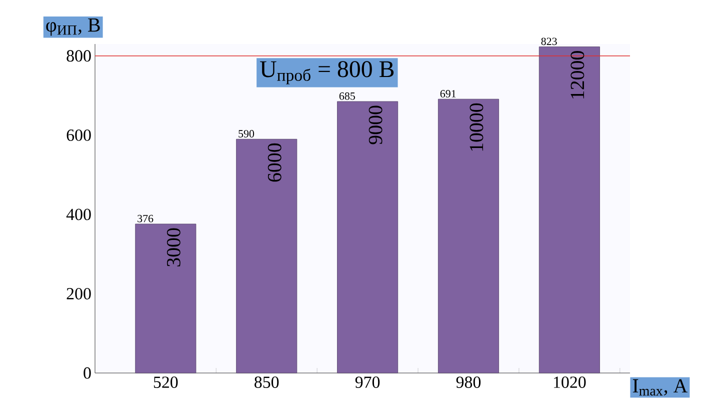  Describe the element at coordinates (549, 42) in the screenshot. I see `data-label: 823` at that location.